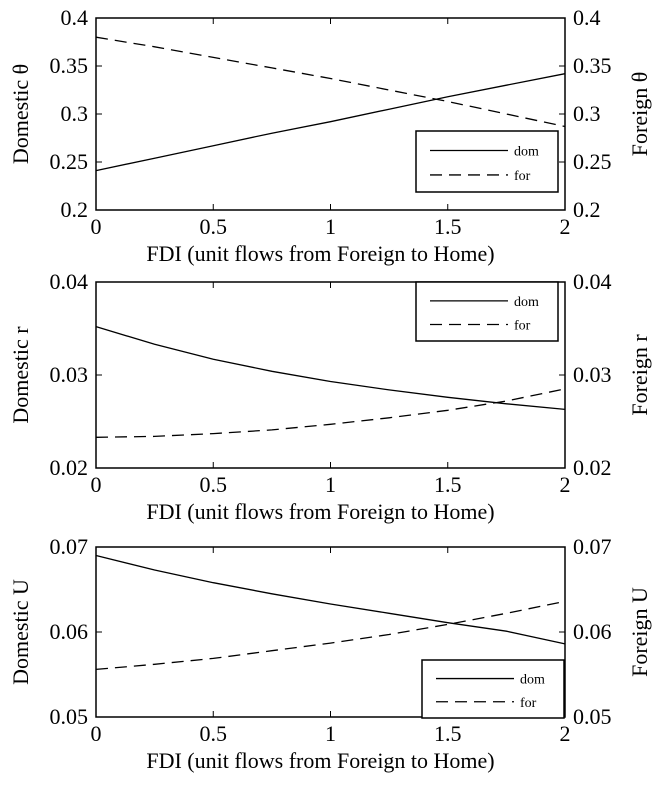 Image resolution: width=654 pixels, height=804 pixels. Describe the element at coordinates (69, 374) in the screenshot. I see `y-tick-label-left: 0.03` at that location.